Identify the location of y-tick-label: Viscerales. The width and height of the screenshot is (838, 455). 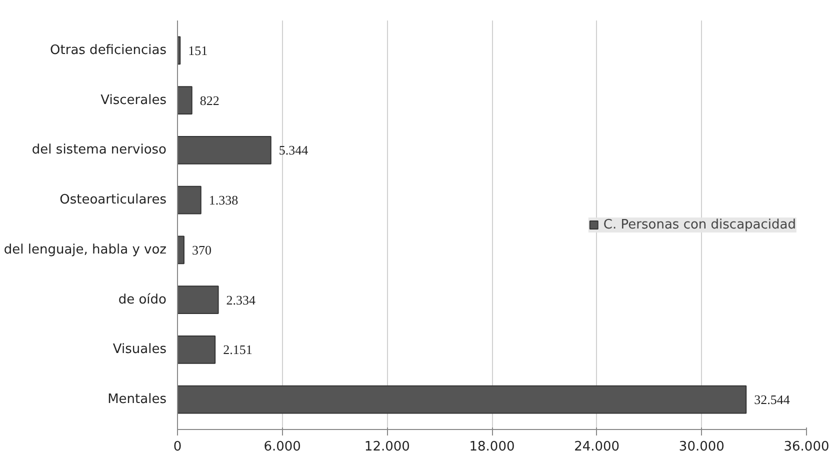
(133, 100).